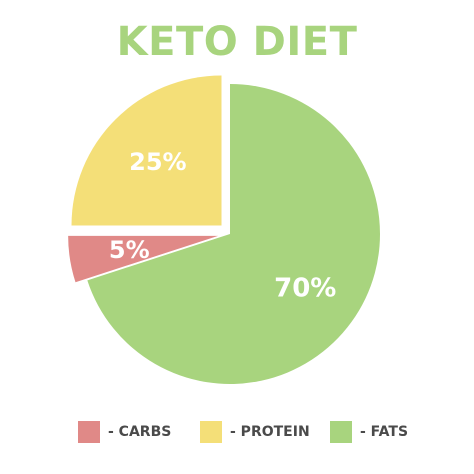 This screenshot has width=474, height=474. I want to click on legend: - CARBS - PROTEIN - FATS, so click(237, 432).